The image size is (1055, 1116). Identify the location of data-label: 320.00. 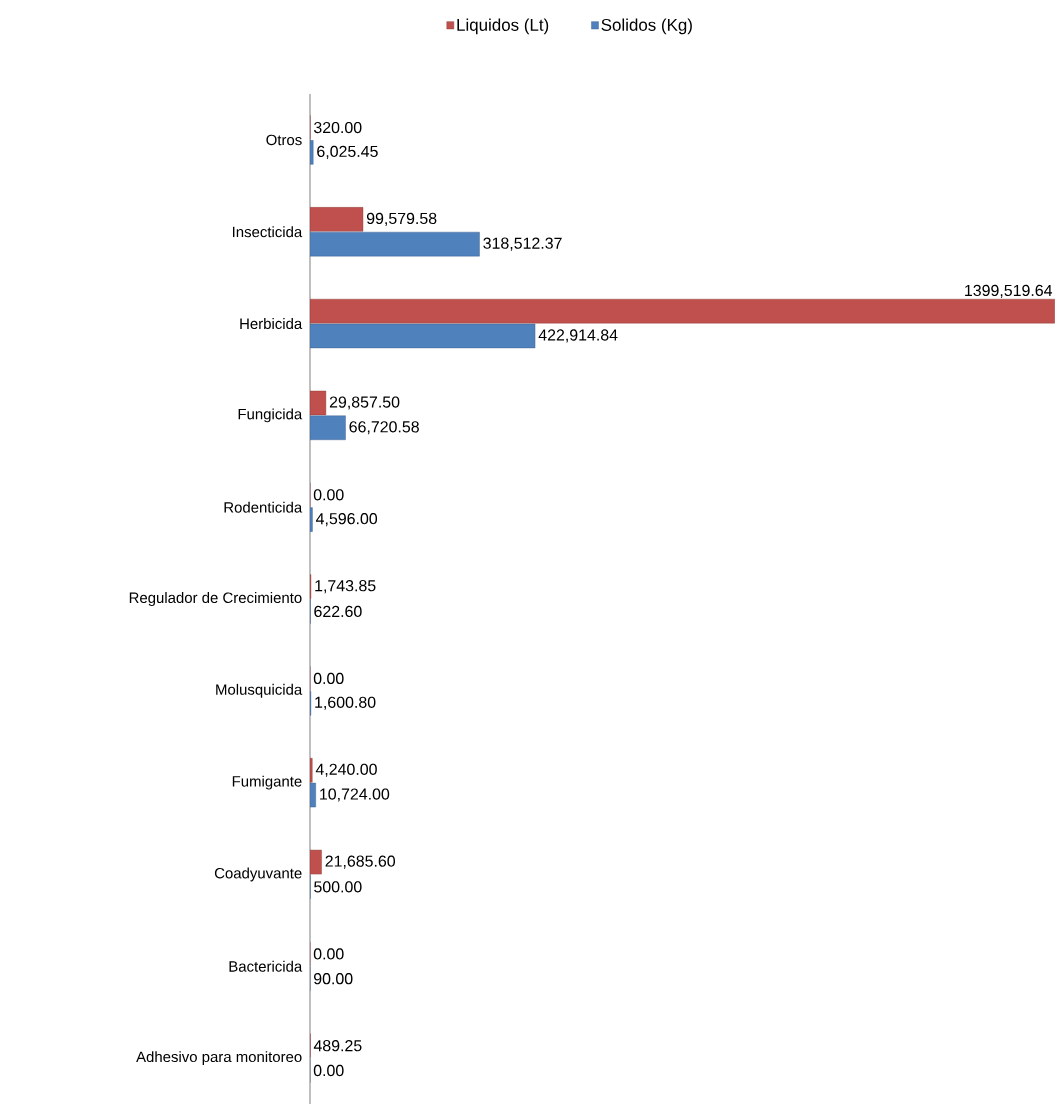
(337, 127).